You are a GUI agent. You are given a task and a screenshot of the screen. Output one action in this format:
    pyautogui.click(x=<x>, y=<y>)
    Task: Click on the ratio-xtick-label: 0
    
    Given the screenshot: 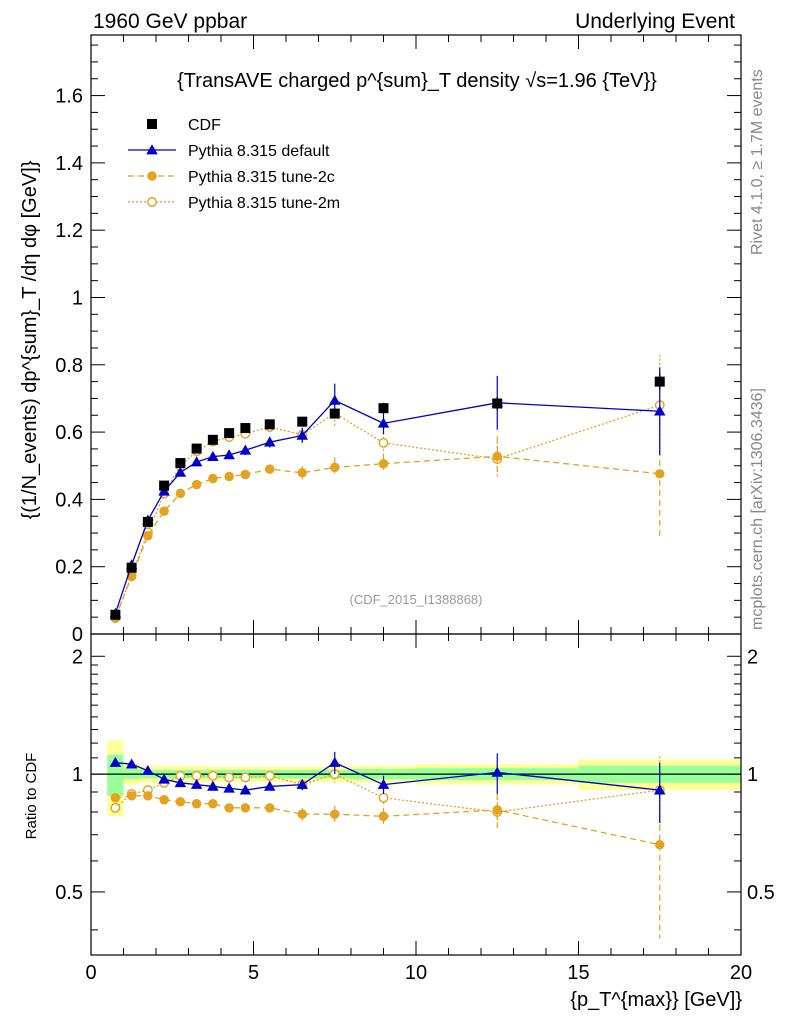 What is the action you would take?
    pyautogui.click(x=90, y=973)
    